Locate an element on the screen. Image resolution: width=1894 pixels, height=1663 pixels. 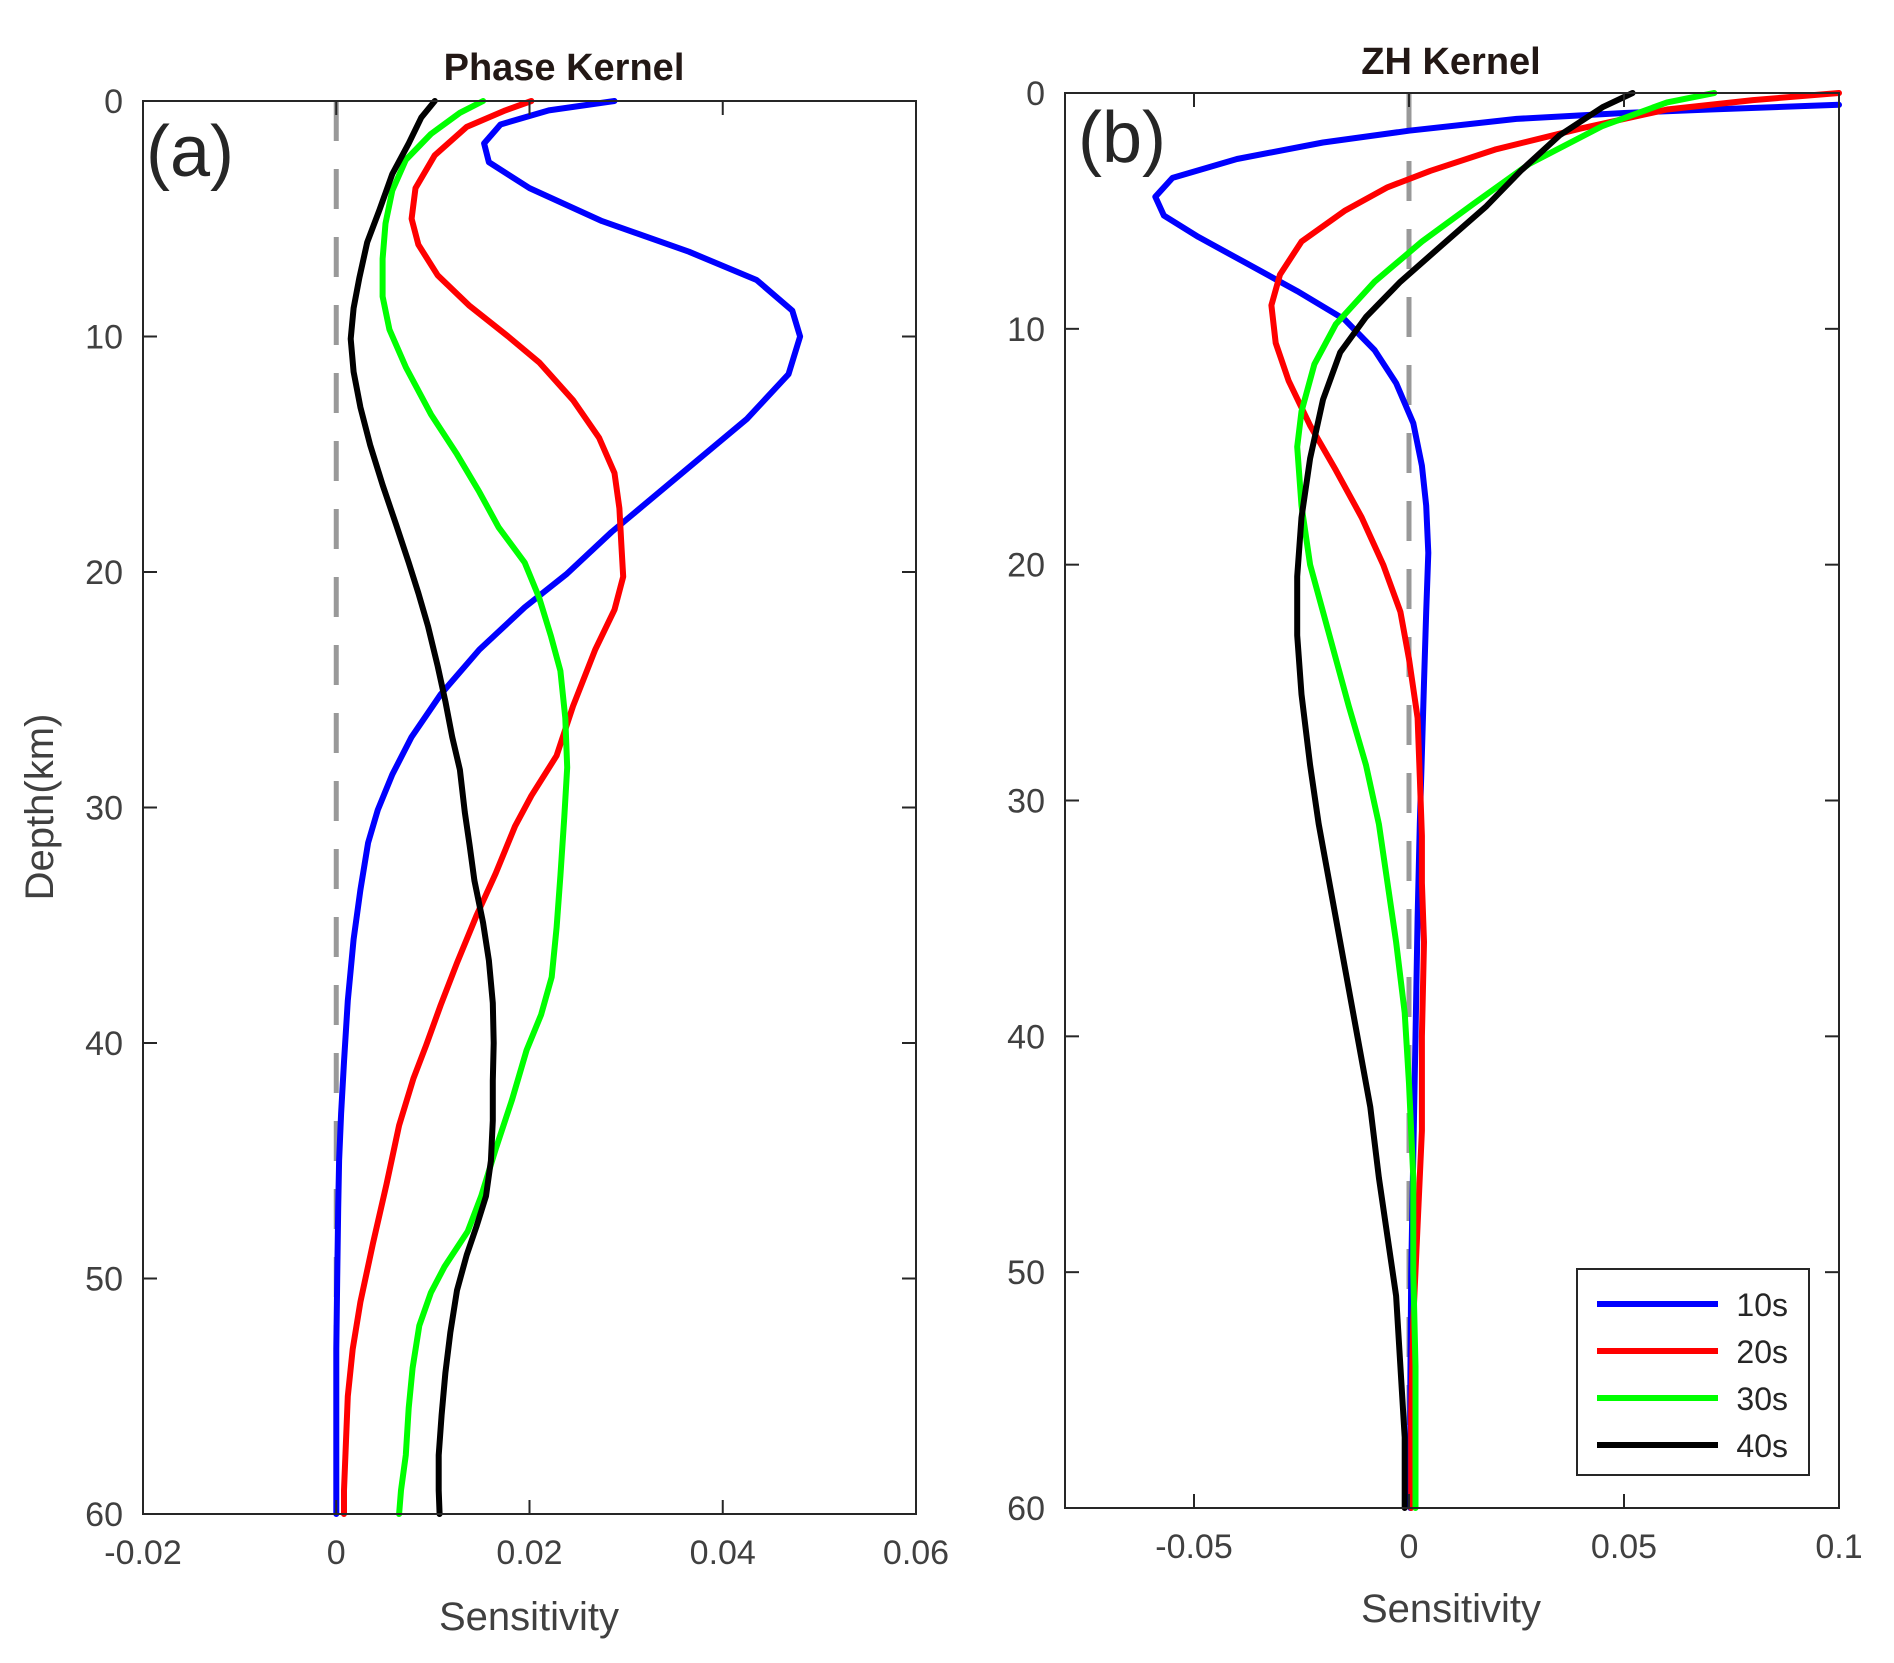
panel-a-series-30s is located at coordinates (475, 807).